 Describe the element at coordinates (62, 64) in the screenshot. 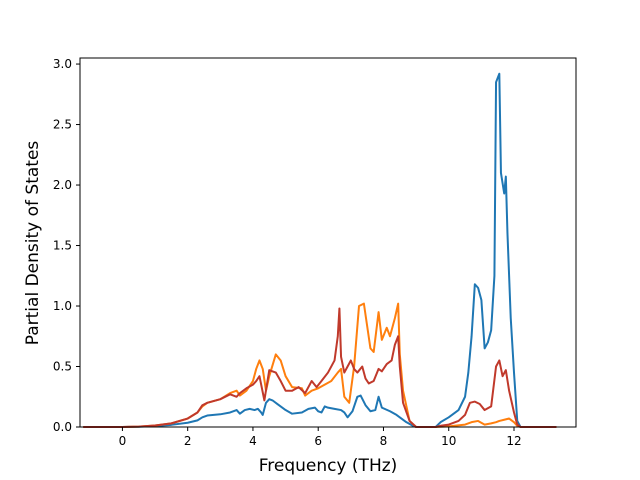

I see `y-tick-label: 3.0` at that location.